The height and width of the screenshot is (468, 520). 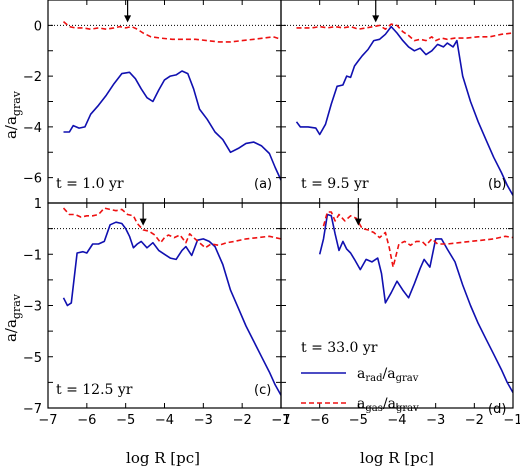 What do you see at coordinates (163, 458) in the screenshot?
I see `x-axis-title-left: log R [pc]` at bounding box center [163, 458].